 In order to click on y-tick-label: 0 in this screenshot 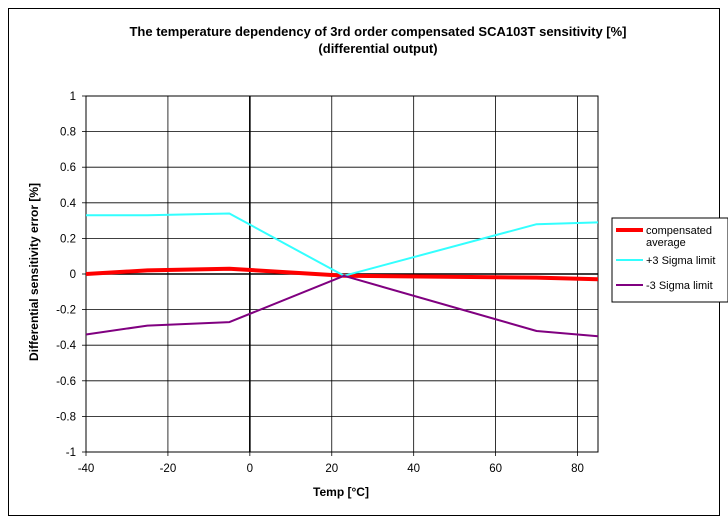, I will do `click(73, 275)`.